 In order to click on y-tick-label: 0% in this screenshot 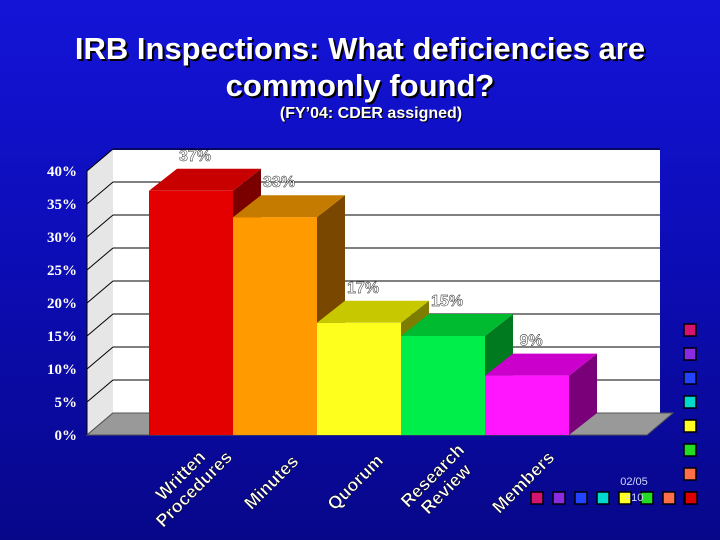, I will do `click(66, 436)`.